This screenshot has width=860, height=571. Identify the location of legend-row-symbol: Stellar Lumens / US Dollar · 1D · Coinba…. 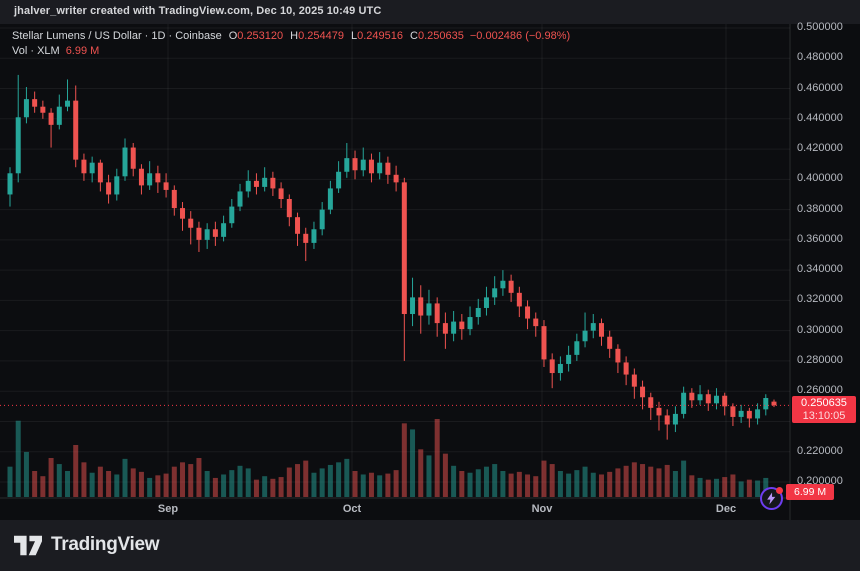
(291, 36).